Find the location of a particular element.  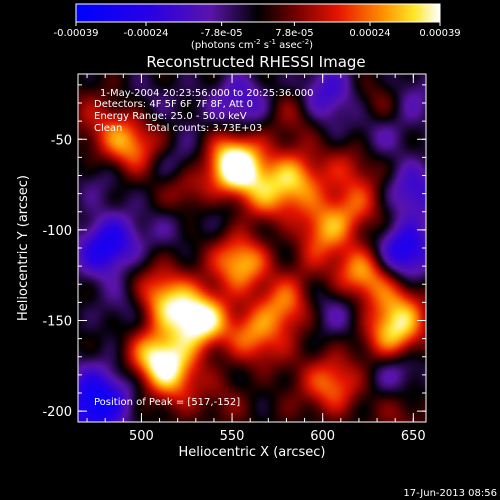

y-axis-label: Heliocentric Y (arcsec) is located at coordinates (23, 248).